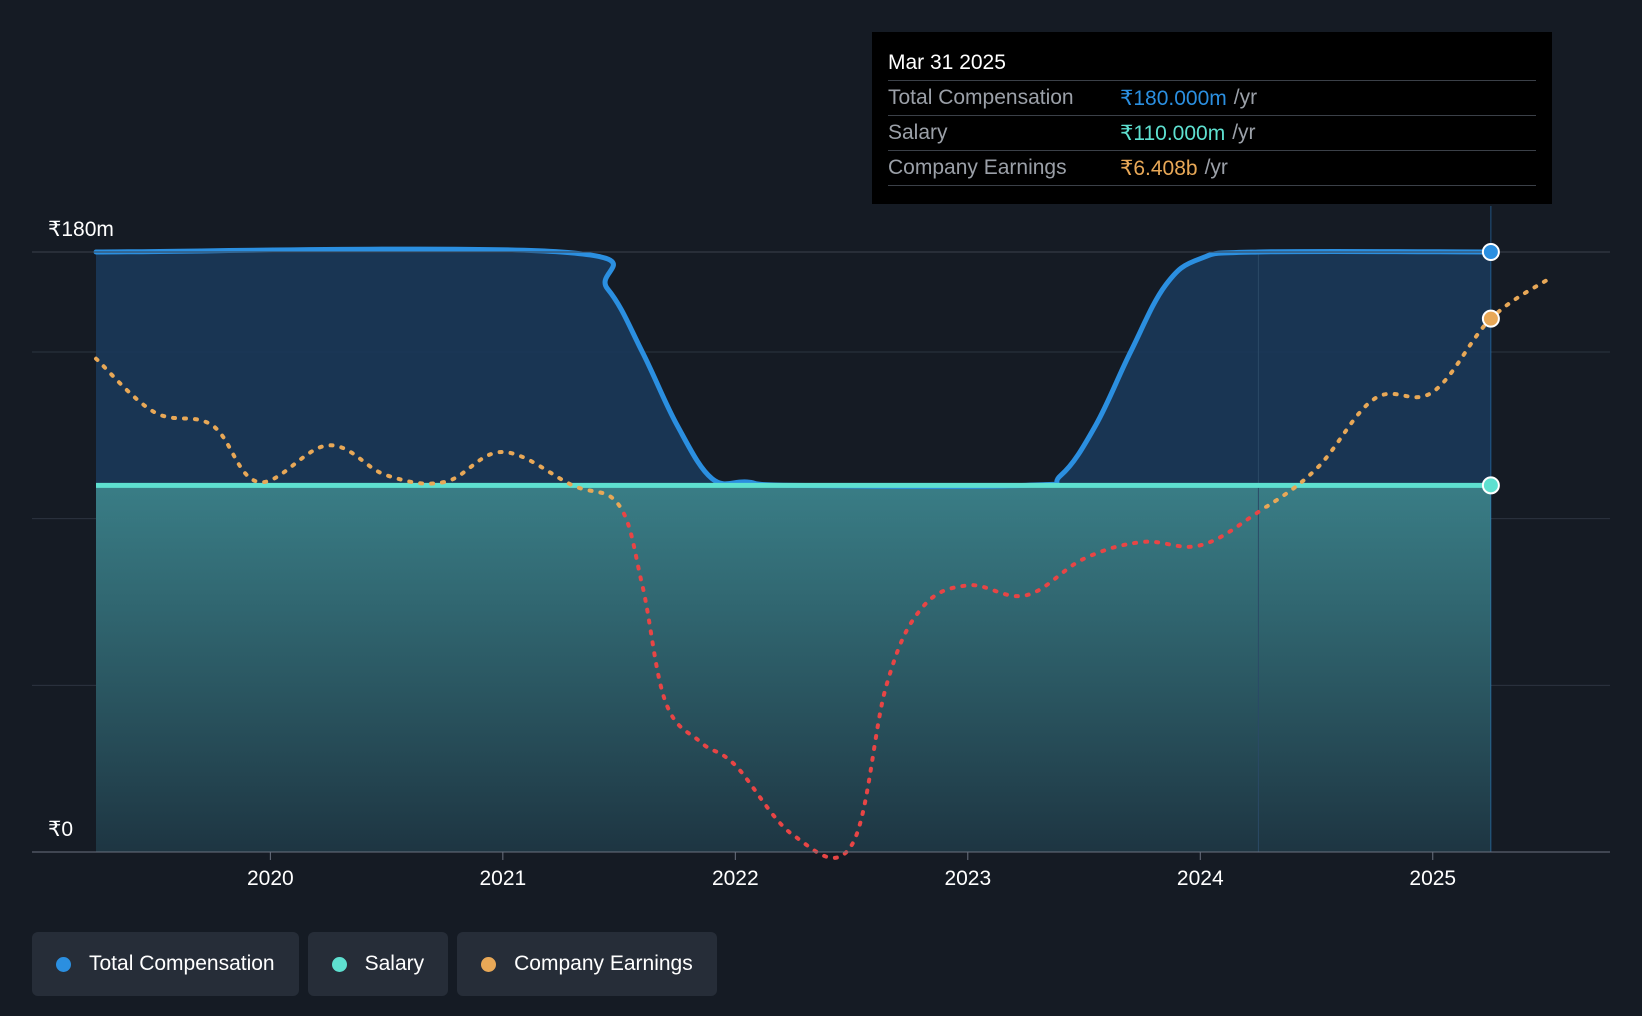 The width and height of the screenshot is (1642, 1016). I want to click on legend-item-company-earnings: Company Earnings, so click(587, 964).